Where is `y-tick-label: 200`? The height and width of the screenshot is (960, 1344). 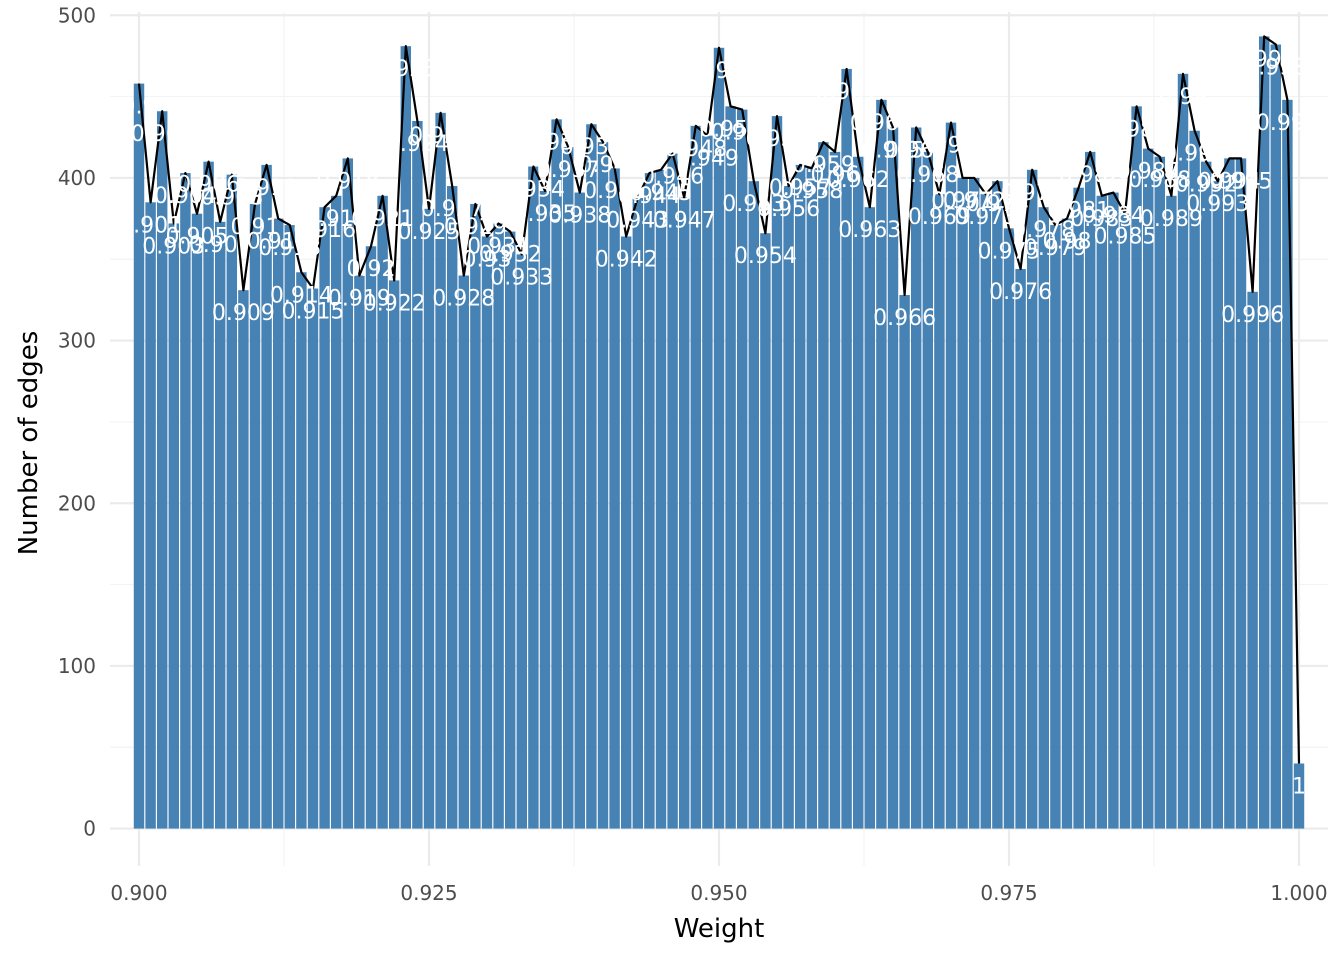 y-tick-label: 200 is located at coordinates (77, 503).